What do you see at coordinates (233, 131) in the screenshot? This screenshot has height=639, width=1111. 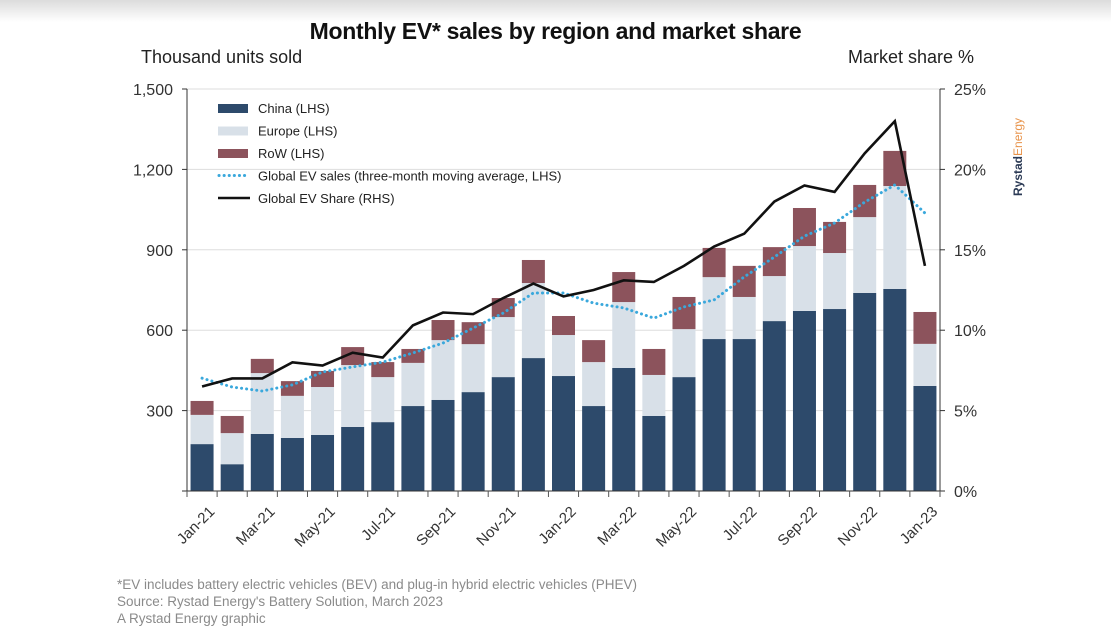 I see `legend-swatch-europe` at bounding box center [233, 131].